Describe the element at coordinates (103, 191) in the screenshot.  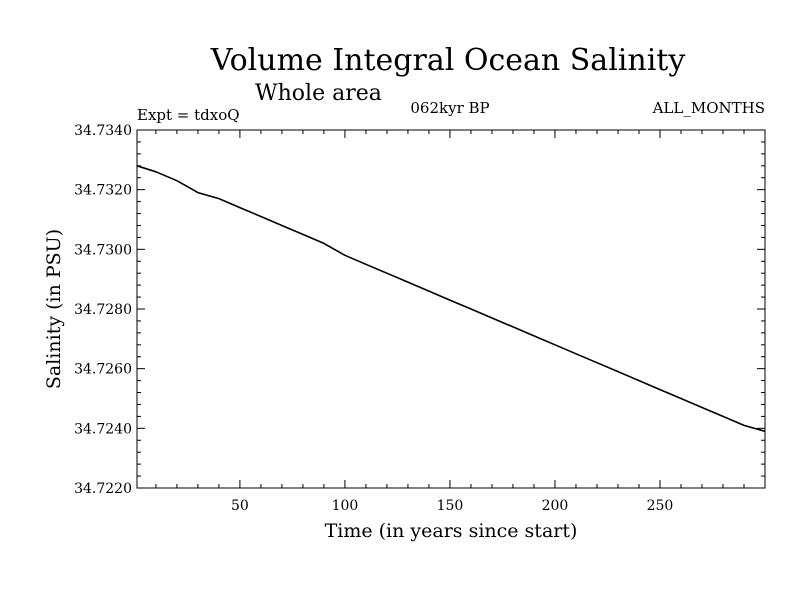
I see `y-tick-label: 34.7320` at that location.